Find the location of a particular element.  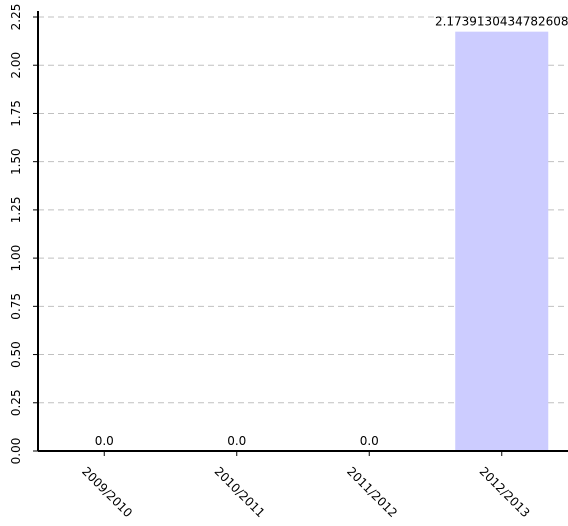

y-tick-label: 1.00 is located at coordinates (16, 258).